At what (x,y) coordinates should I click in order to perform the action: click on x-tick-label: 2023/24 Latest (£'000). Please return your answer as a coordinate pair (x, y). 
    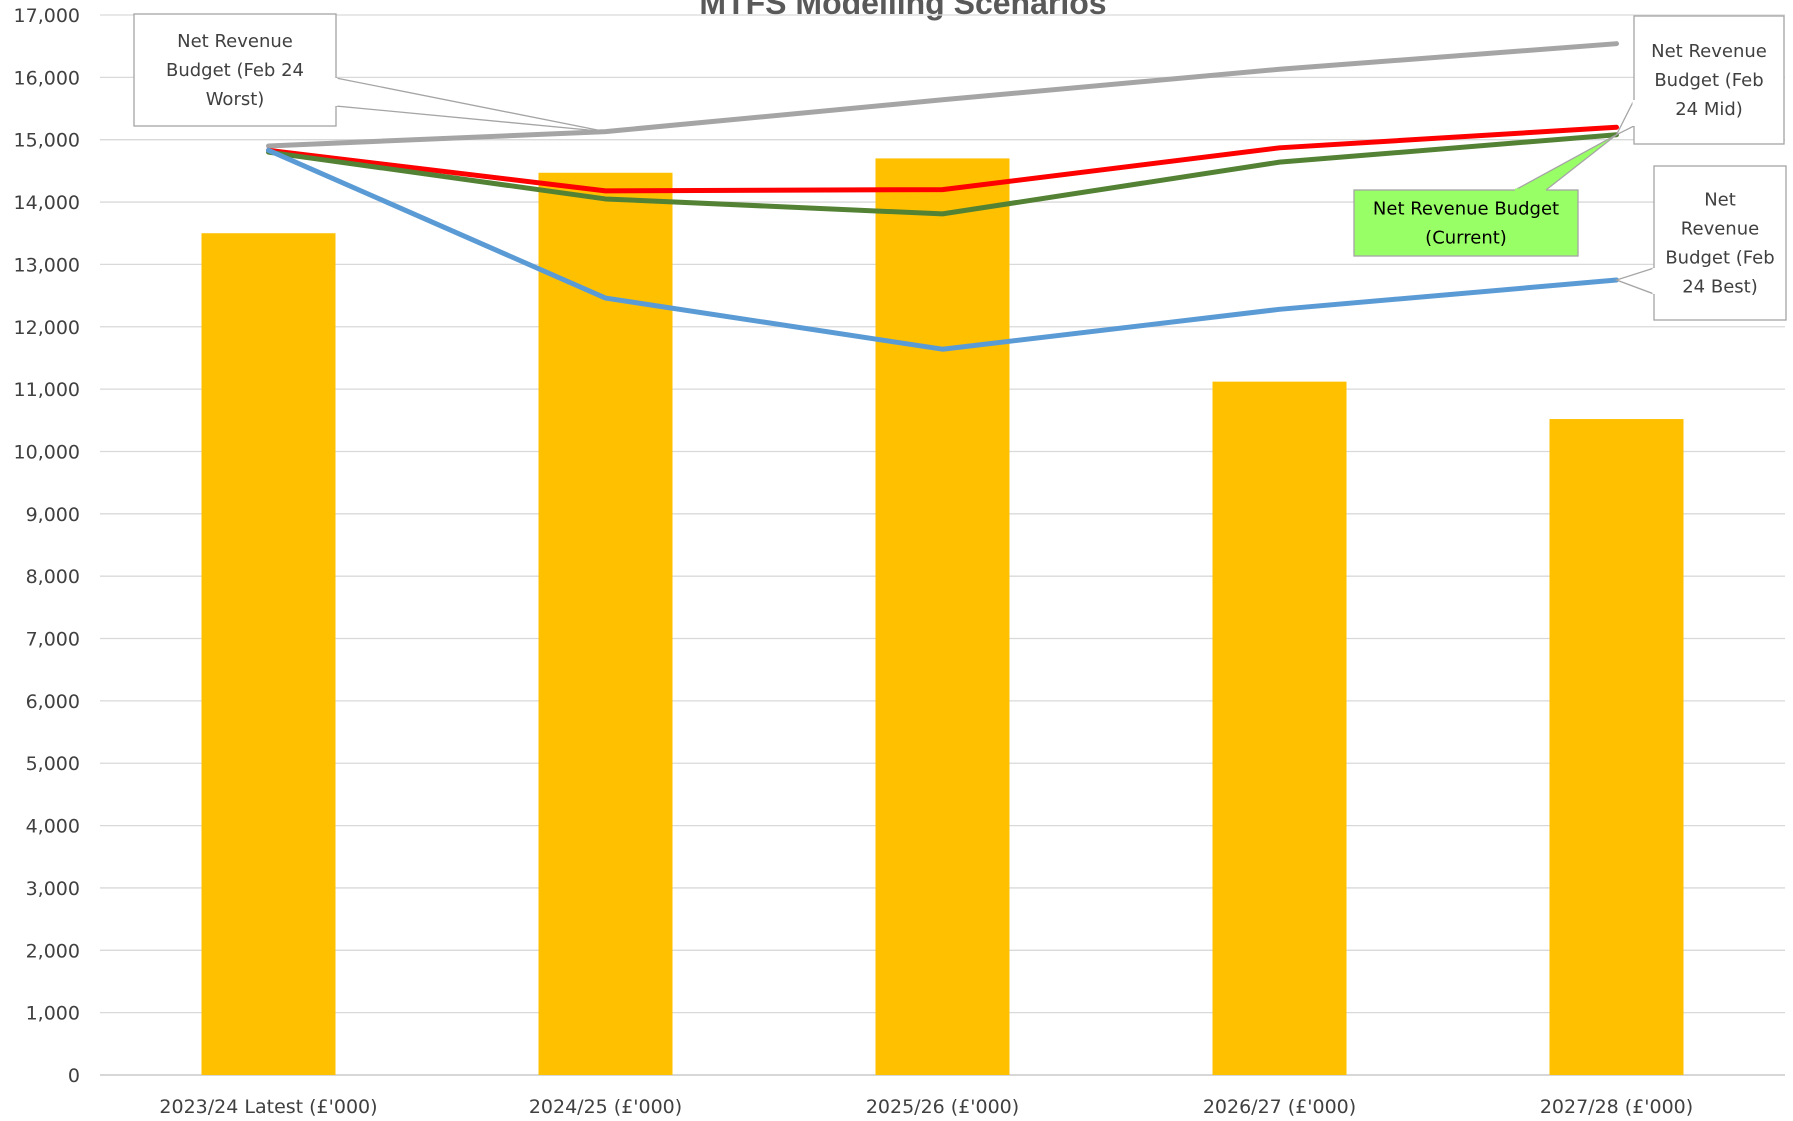
    Looking at the image, I should click on (268, 1107).